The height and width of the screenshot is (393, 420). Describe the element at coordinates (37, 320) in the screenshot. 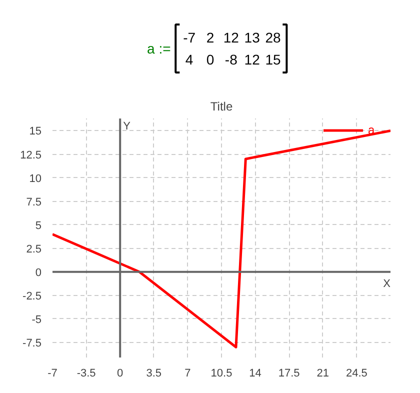

I see `y-tick-label: -5` at that location.